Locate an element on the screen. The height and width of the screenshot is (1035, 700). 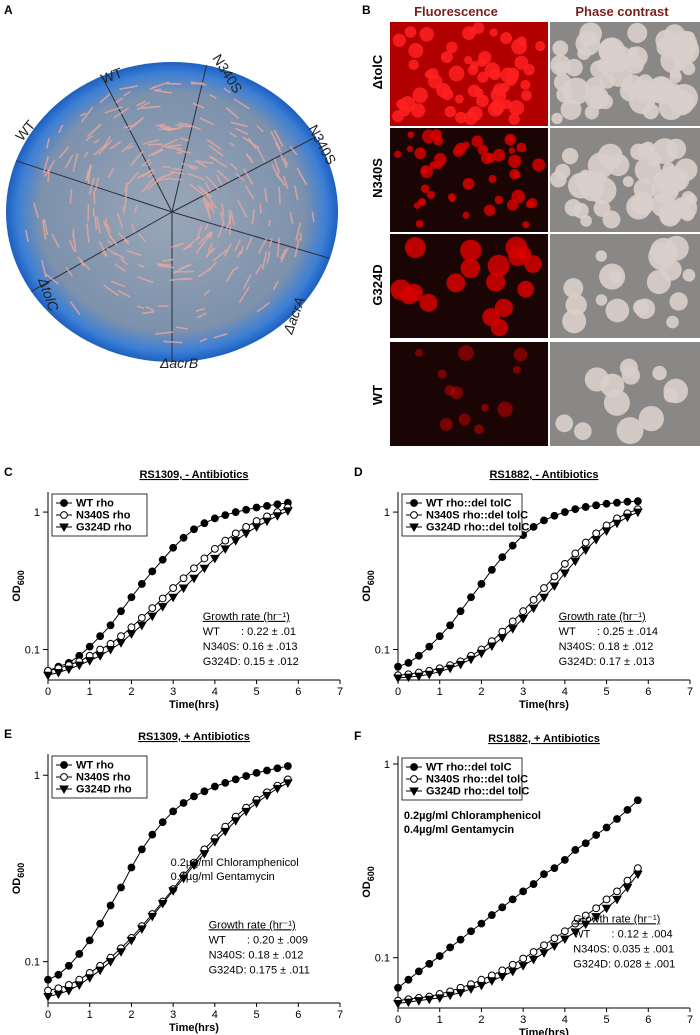
x-axis-label: Time(hrs) is located at coordinates (544, 1031).